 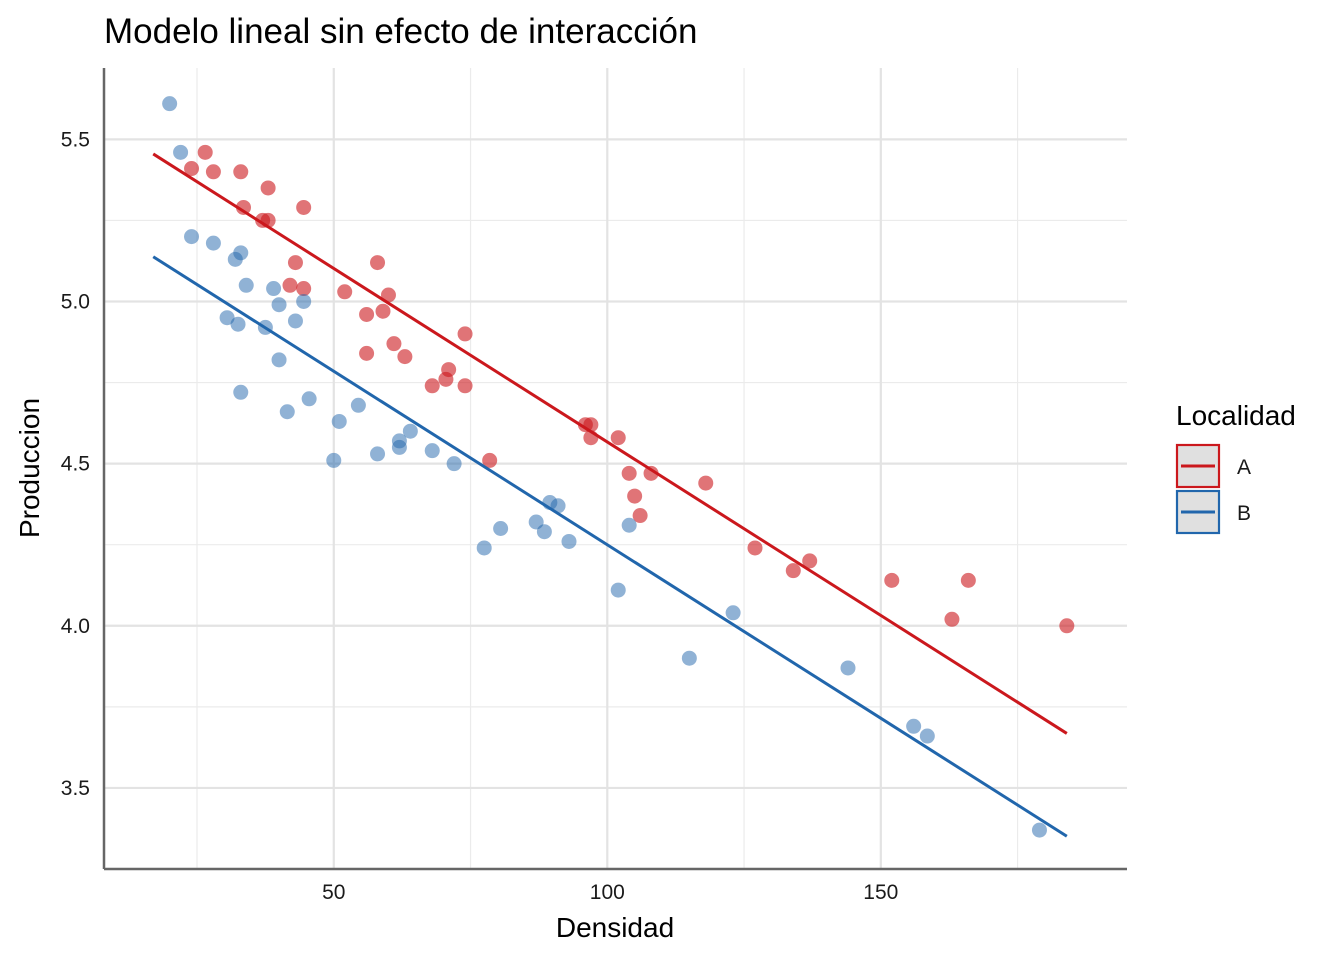 What do you see at coordinates (400, 31) in the screenshot?
I see `chart-title: Modelo lineal sin efecto de interacción` at bounding box center [400, 31].